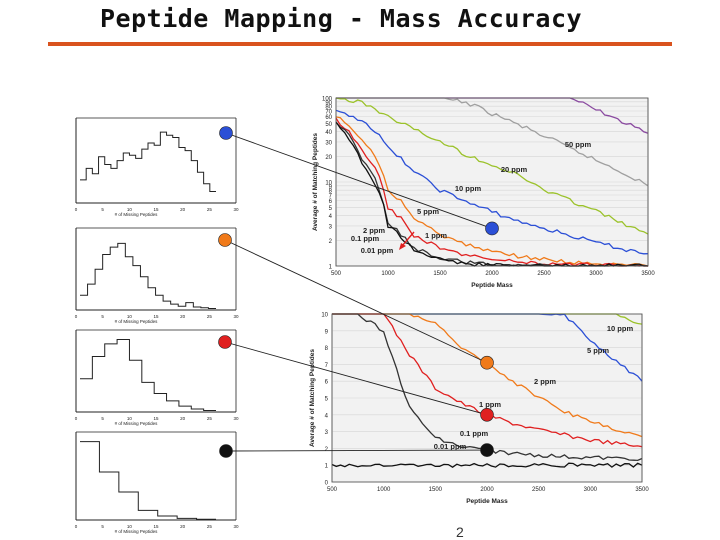 This screenshot has height=540, width=720. Describe the element at coordinates (492, 228) in the screenshot. I see `marker-blue-on-chart` at that location.